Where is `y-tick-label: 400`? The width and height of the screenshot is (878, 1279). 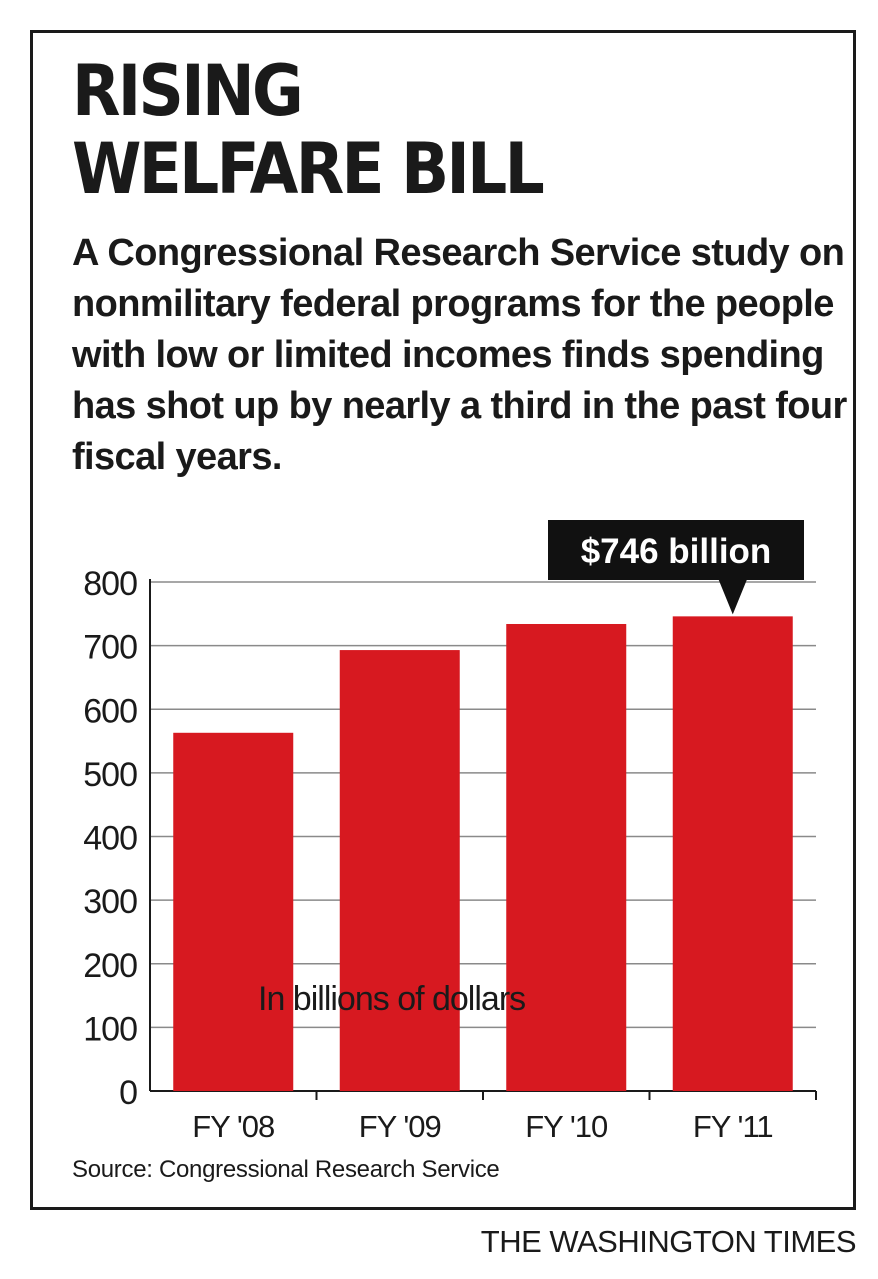
y-tick-label: 400 is located at coordinates (110, 839).